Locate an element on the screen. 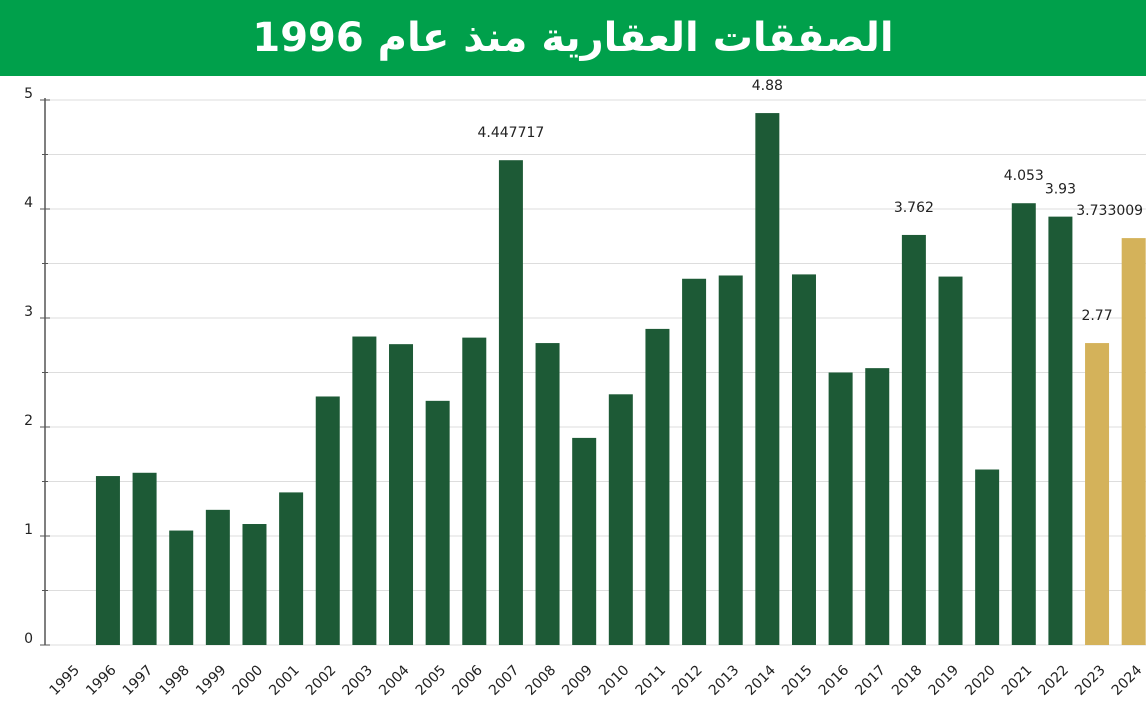  x-tick-label: 2012 is located at coordinates (687, 680).